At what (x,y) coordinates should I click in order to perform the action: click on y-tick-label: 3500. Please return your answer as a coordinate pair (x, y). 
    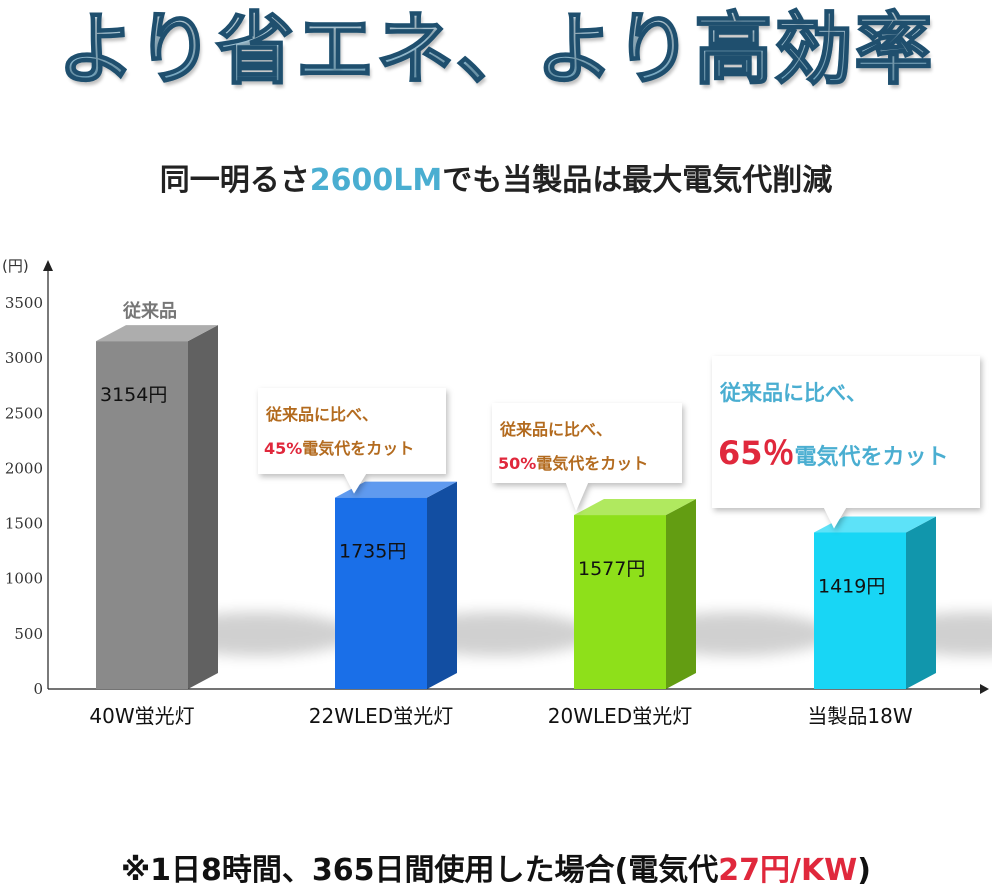
    Looking at the image, I should click on (24, 303).